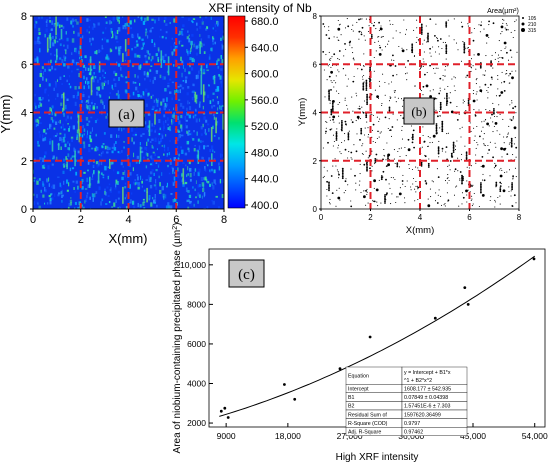 This screenshot has width=550, height=471. I want to click on data-point, so click(435, 318).